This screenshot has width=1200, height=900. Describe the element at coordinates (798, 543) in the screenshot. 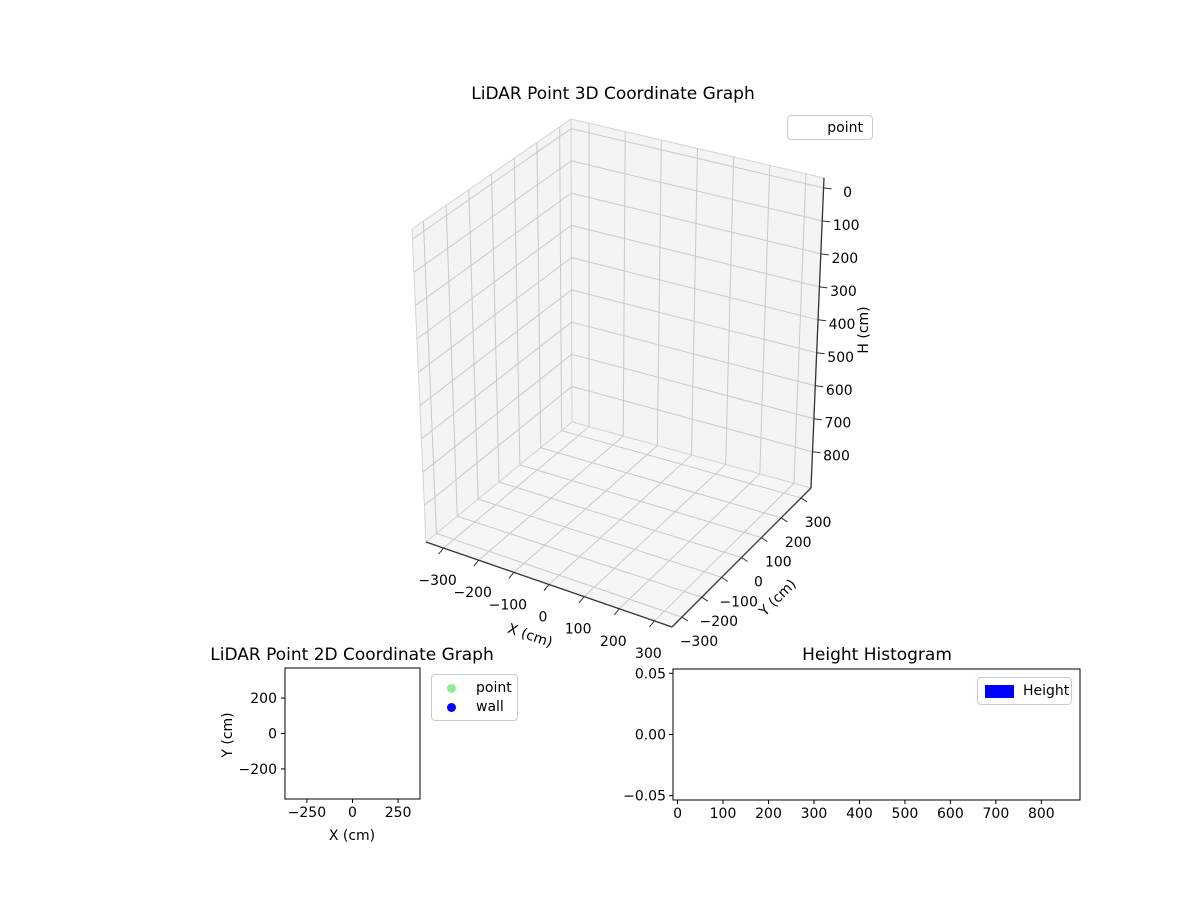

I see `y-tick-label-3d: 200` at that location.